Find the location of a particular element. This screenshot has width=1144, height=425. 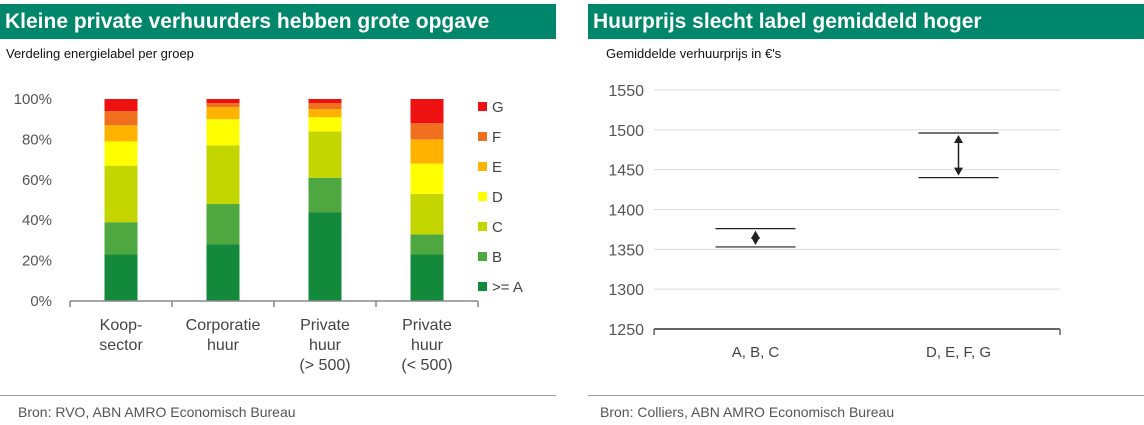

right-footer-divider is located at coordinates (866, 395).